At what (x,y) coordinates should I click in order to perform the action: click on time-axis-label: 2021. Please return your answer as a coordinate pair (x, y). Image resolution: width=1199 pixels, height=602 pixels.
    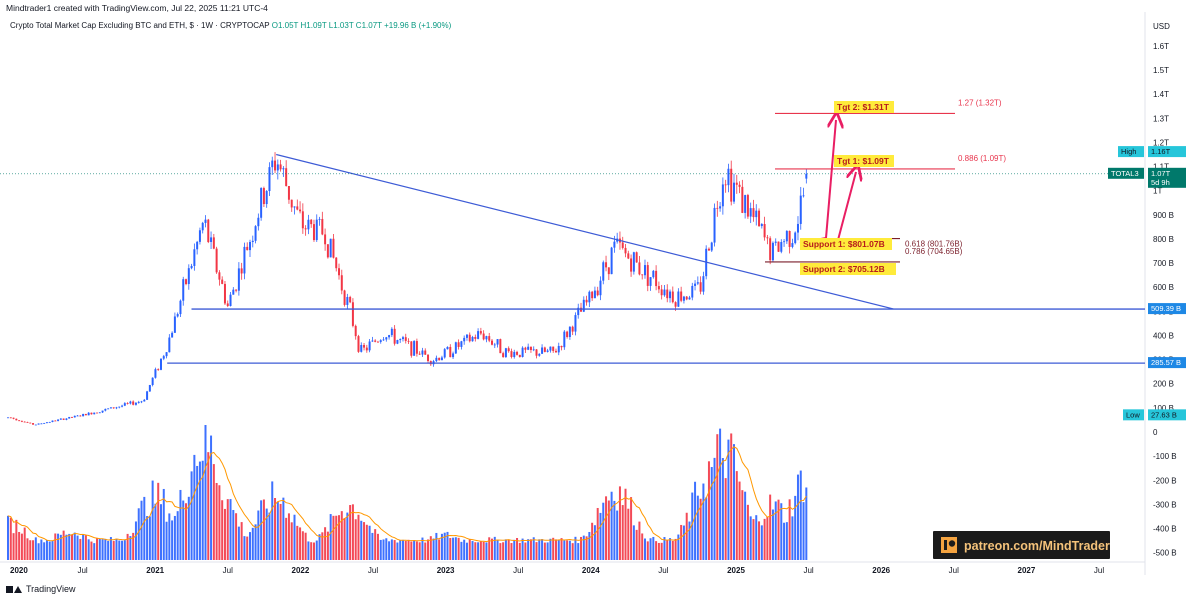
    Looking at the image, I should click on (155, 570).